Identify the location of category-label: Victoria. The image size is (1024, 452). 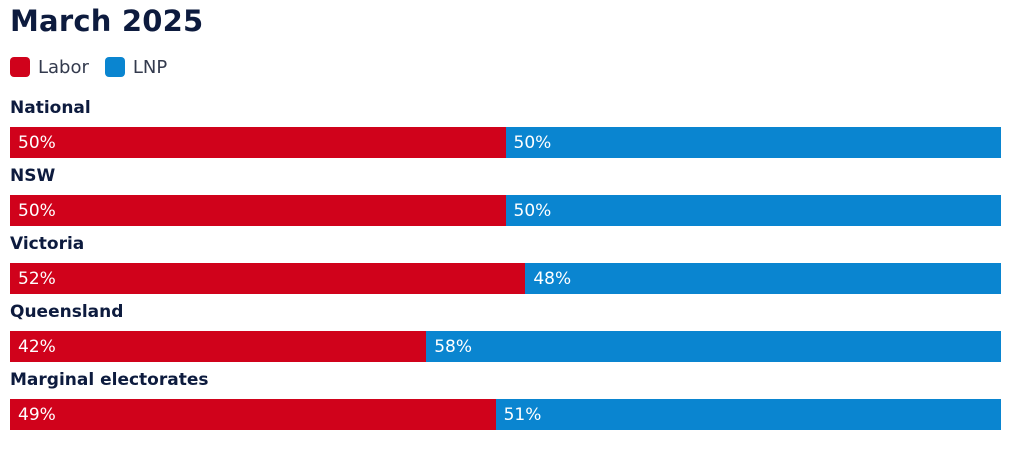
(47, 244).